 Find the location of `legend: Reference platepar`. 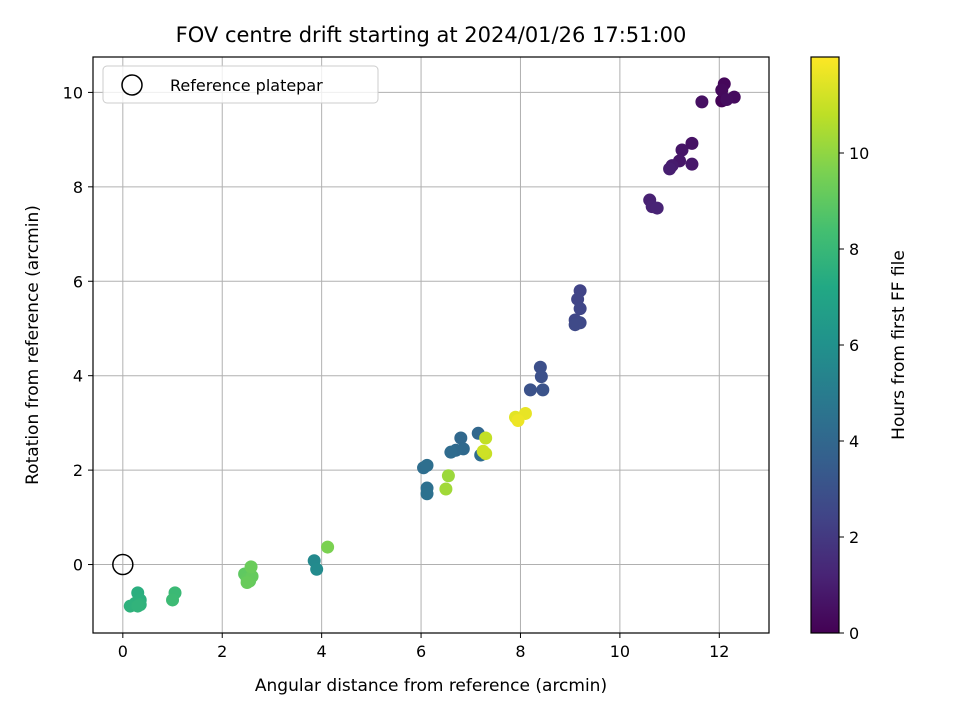

legend: Reference platepar is located at coordinates (240, 84).